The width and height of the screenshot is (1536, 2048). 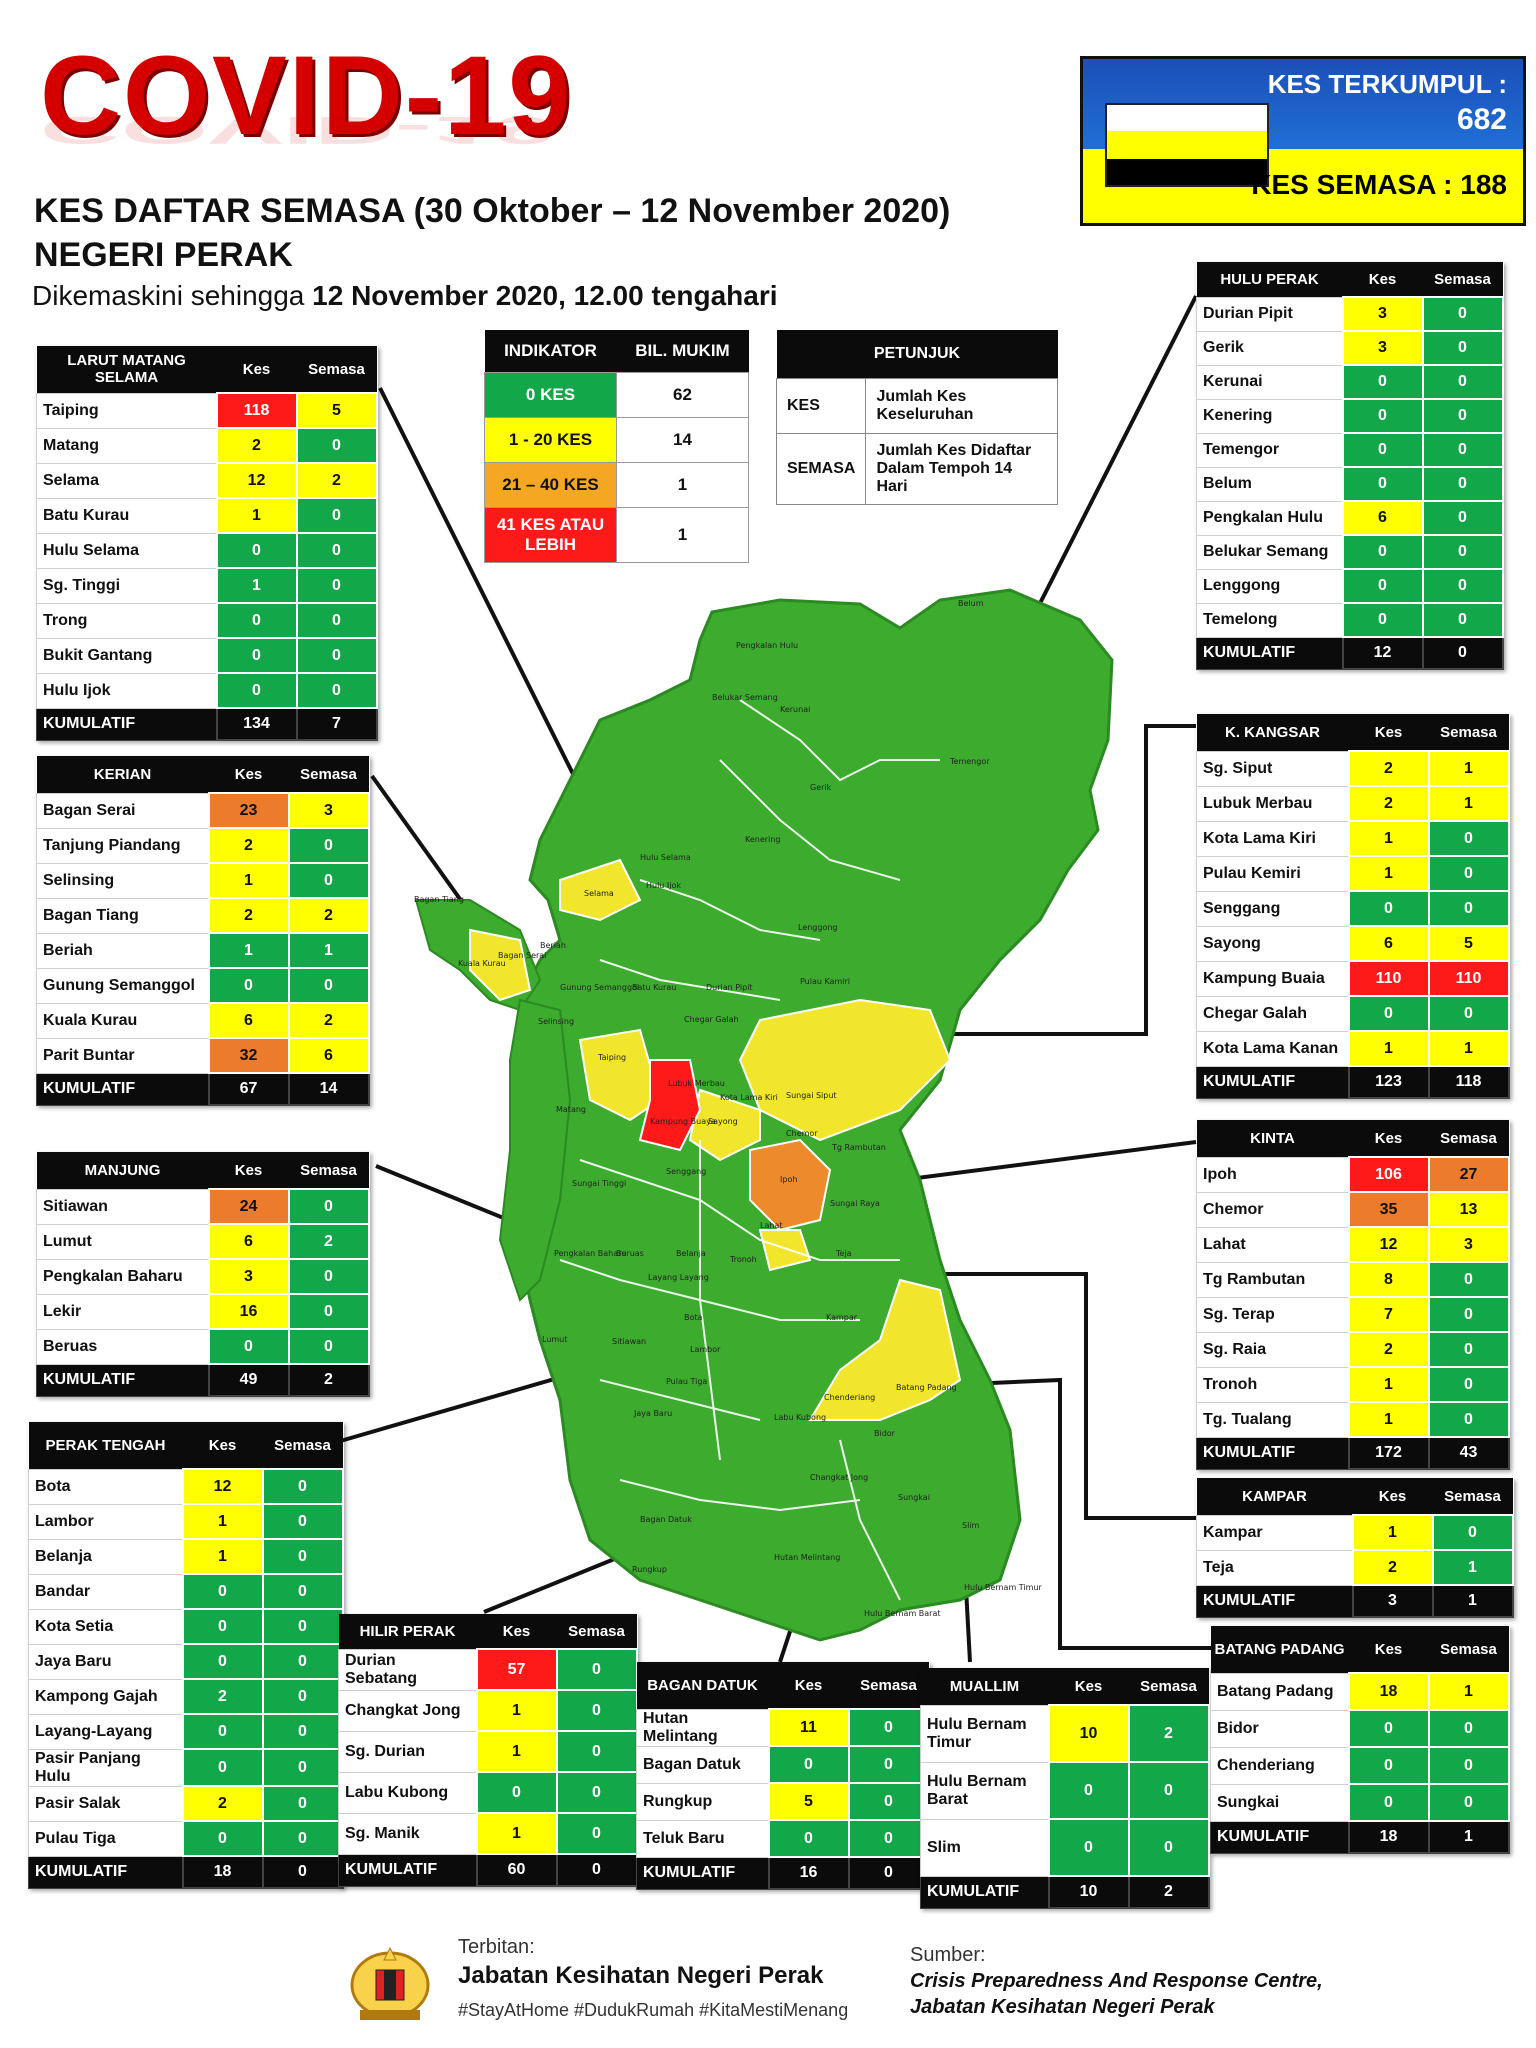 What do you see at coordinates (1279, 1765) in the screenshot?
I see `mukim-name: Chenderiang` at bounding box center [1279, 1765].